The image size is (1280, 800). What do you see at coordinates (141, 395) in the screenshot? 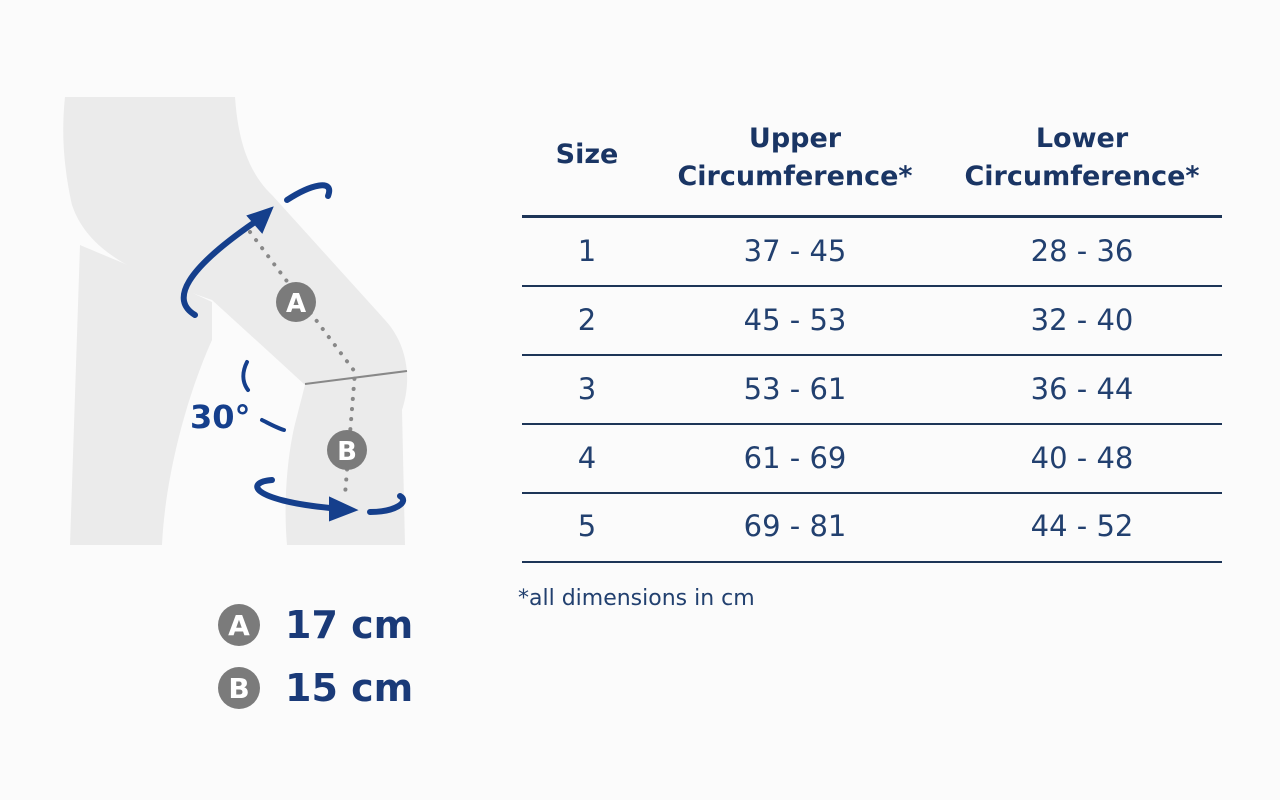
I see `back-leg-silhouette` at bounding box center [141, 395].